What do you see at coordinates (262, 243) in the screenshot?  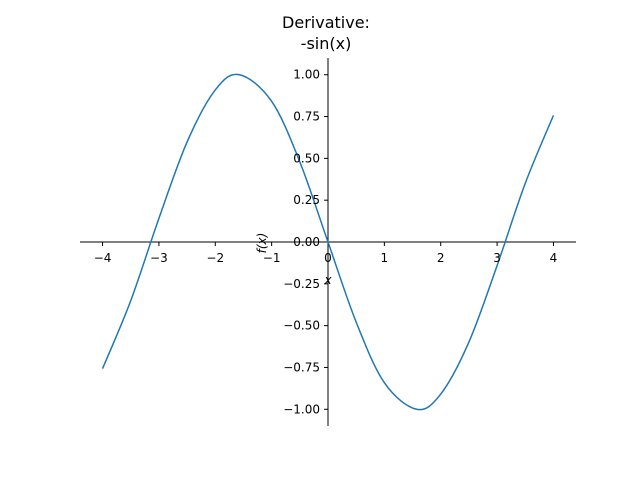 I see `y-axis-label: f(x)` at bounding box center [262, 243].